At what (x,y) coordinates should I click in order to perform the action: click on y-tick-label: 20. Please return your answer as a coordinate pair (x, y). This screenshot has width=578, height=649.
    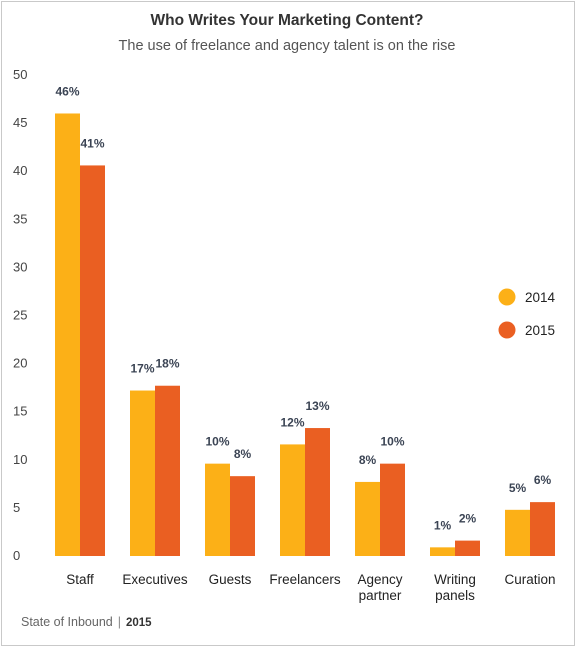
    Looking at the image, I should click on (20, 363).